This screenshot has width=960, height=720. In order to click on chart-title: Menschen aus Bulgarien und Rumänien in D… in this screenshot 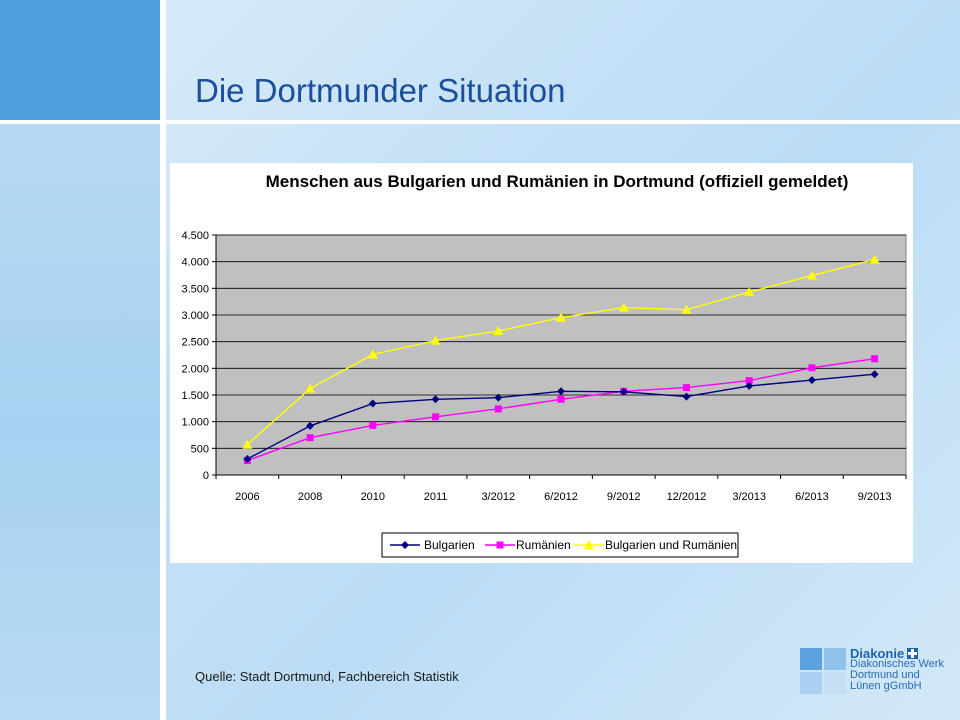, I will do `click(557, 181)`.